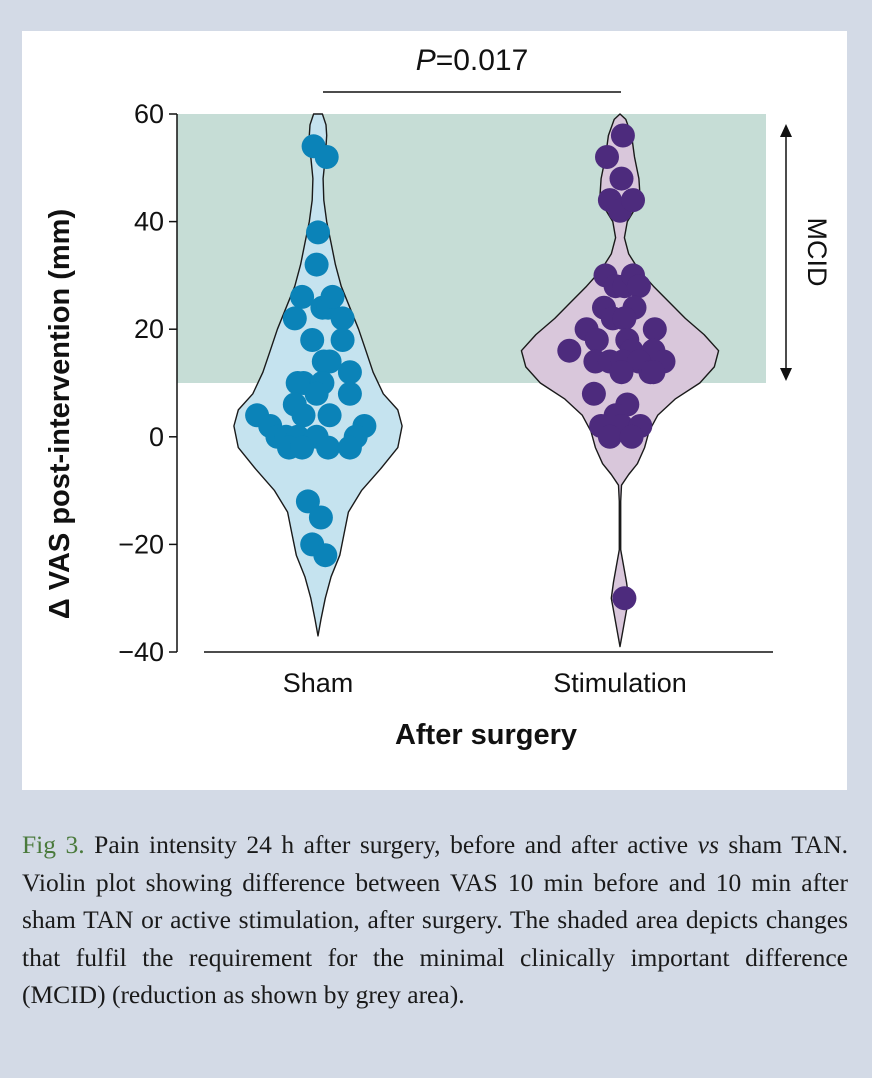 This screenshot has height=1078, width=872. What do you see at coordinates (149, 114) in the screenshot?
I see `y-tick-label: 60` at bounding box center [149, 114].